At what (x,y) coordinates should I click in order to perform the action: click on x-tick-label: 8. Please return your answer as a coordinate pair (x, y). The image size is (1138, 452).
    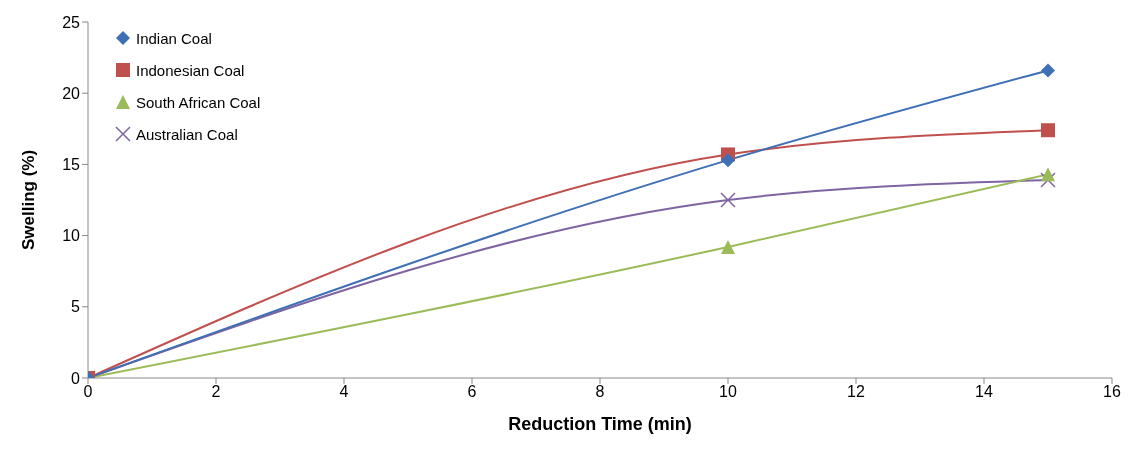
    Looking at the image, I should click on (600, 392).